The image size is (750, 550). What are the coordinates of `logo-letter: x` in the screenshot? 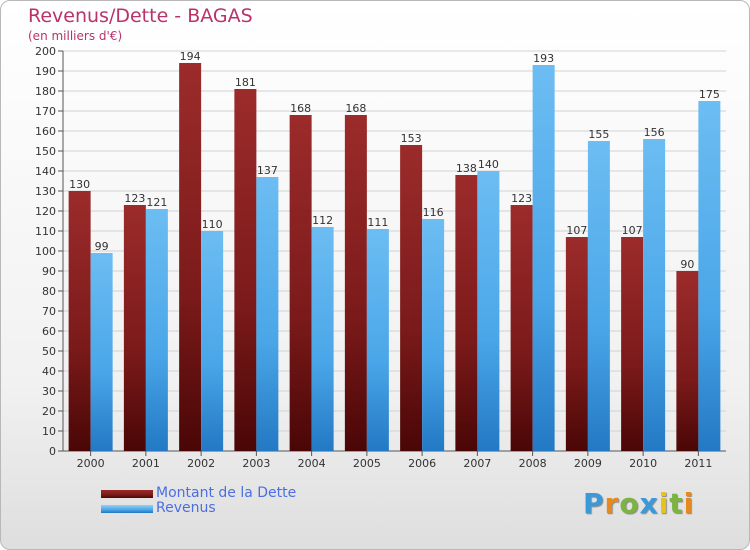 It's located at (649, 503).